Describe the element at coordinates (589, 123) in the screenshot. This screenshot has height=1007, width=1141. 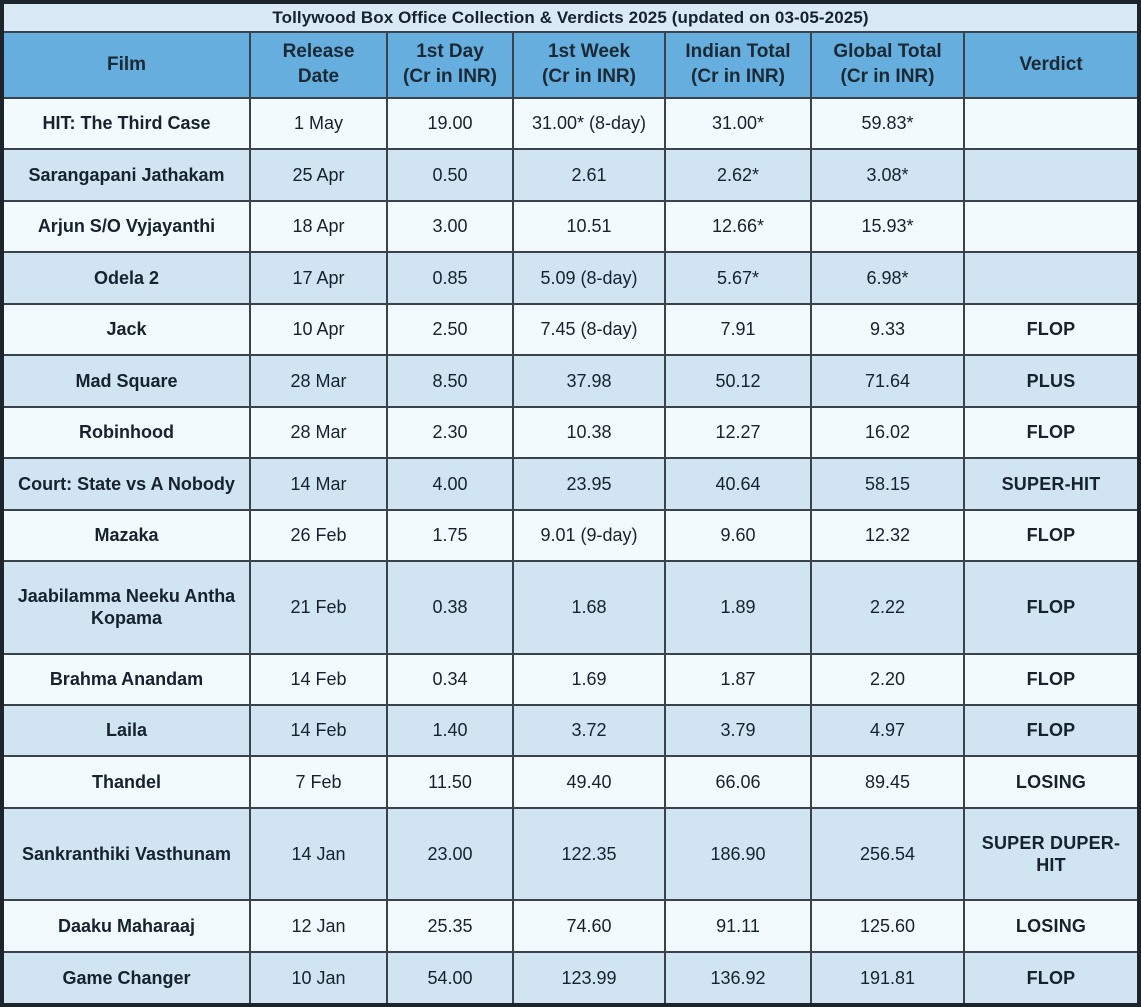
I see `first-week-cell: 31.00* (8-day)` at that location.